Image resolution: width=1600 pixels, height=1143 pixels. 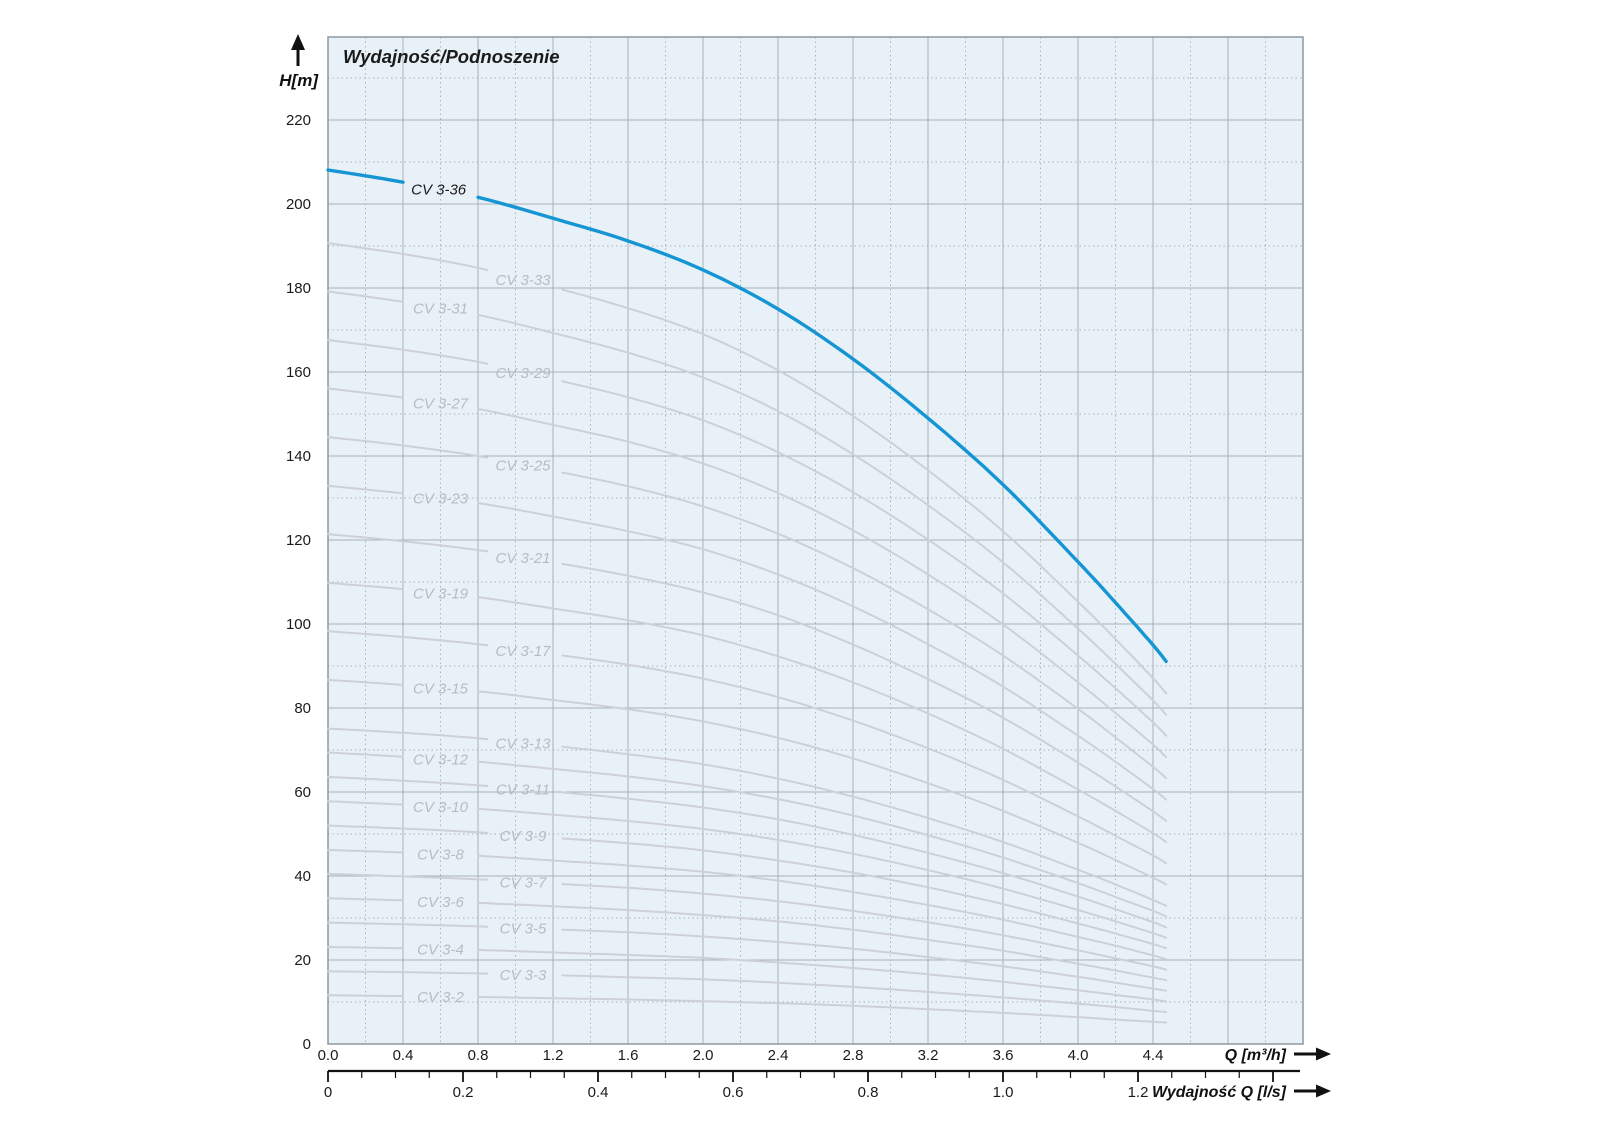 I want to click on curve-label-CV-3-27: CV 3-27, so click(x=441, y=403).